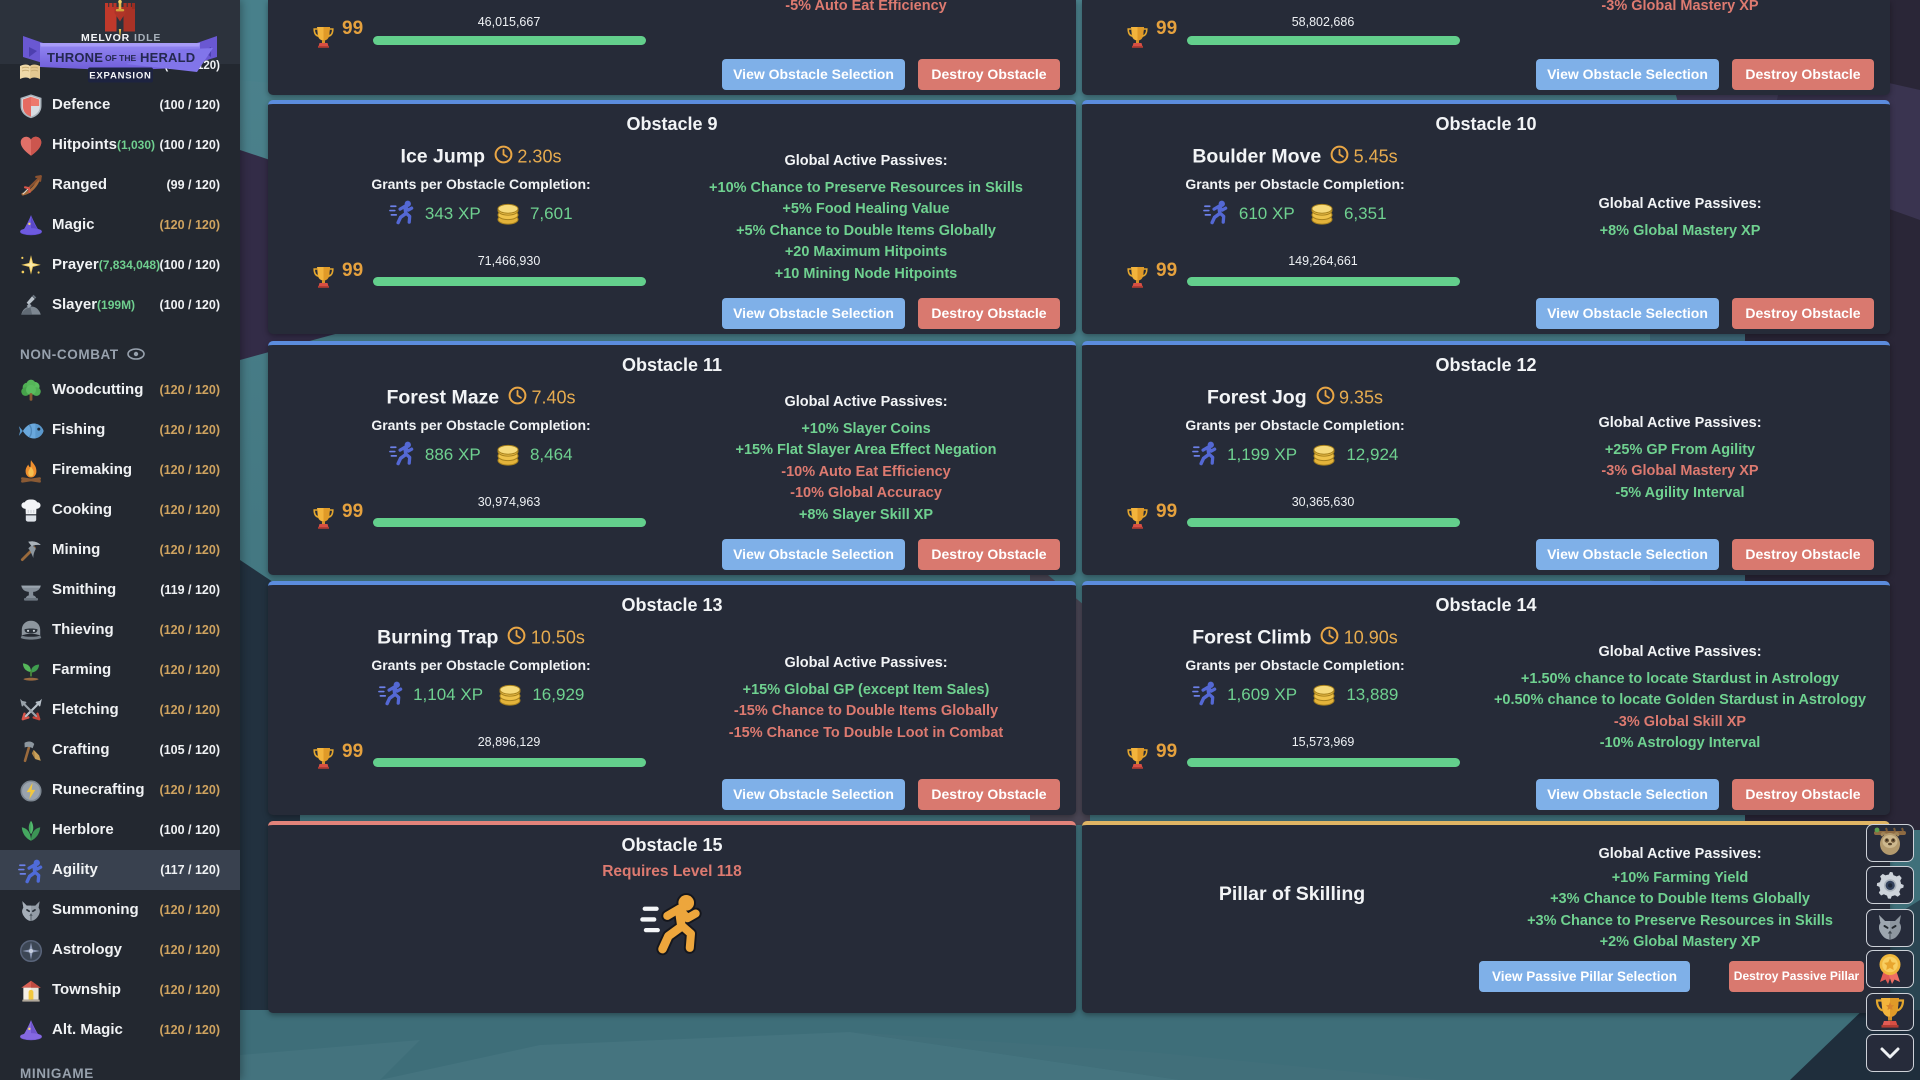  What do you see at coordinates (147, 38) in the screenshot?
I see `svg-text: IDLE` at bounding box center [147, 38].